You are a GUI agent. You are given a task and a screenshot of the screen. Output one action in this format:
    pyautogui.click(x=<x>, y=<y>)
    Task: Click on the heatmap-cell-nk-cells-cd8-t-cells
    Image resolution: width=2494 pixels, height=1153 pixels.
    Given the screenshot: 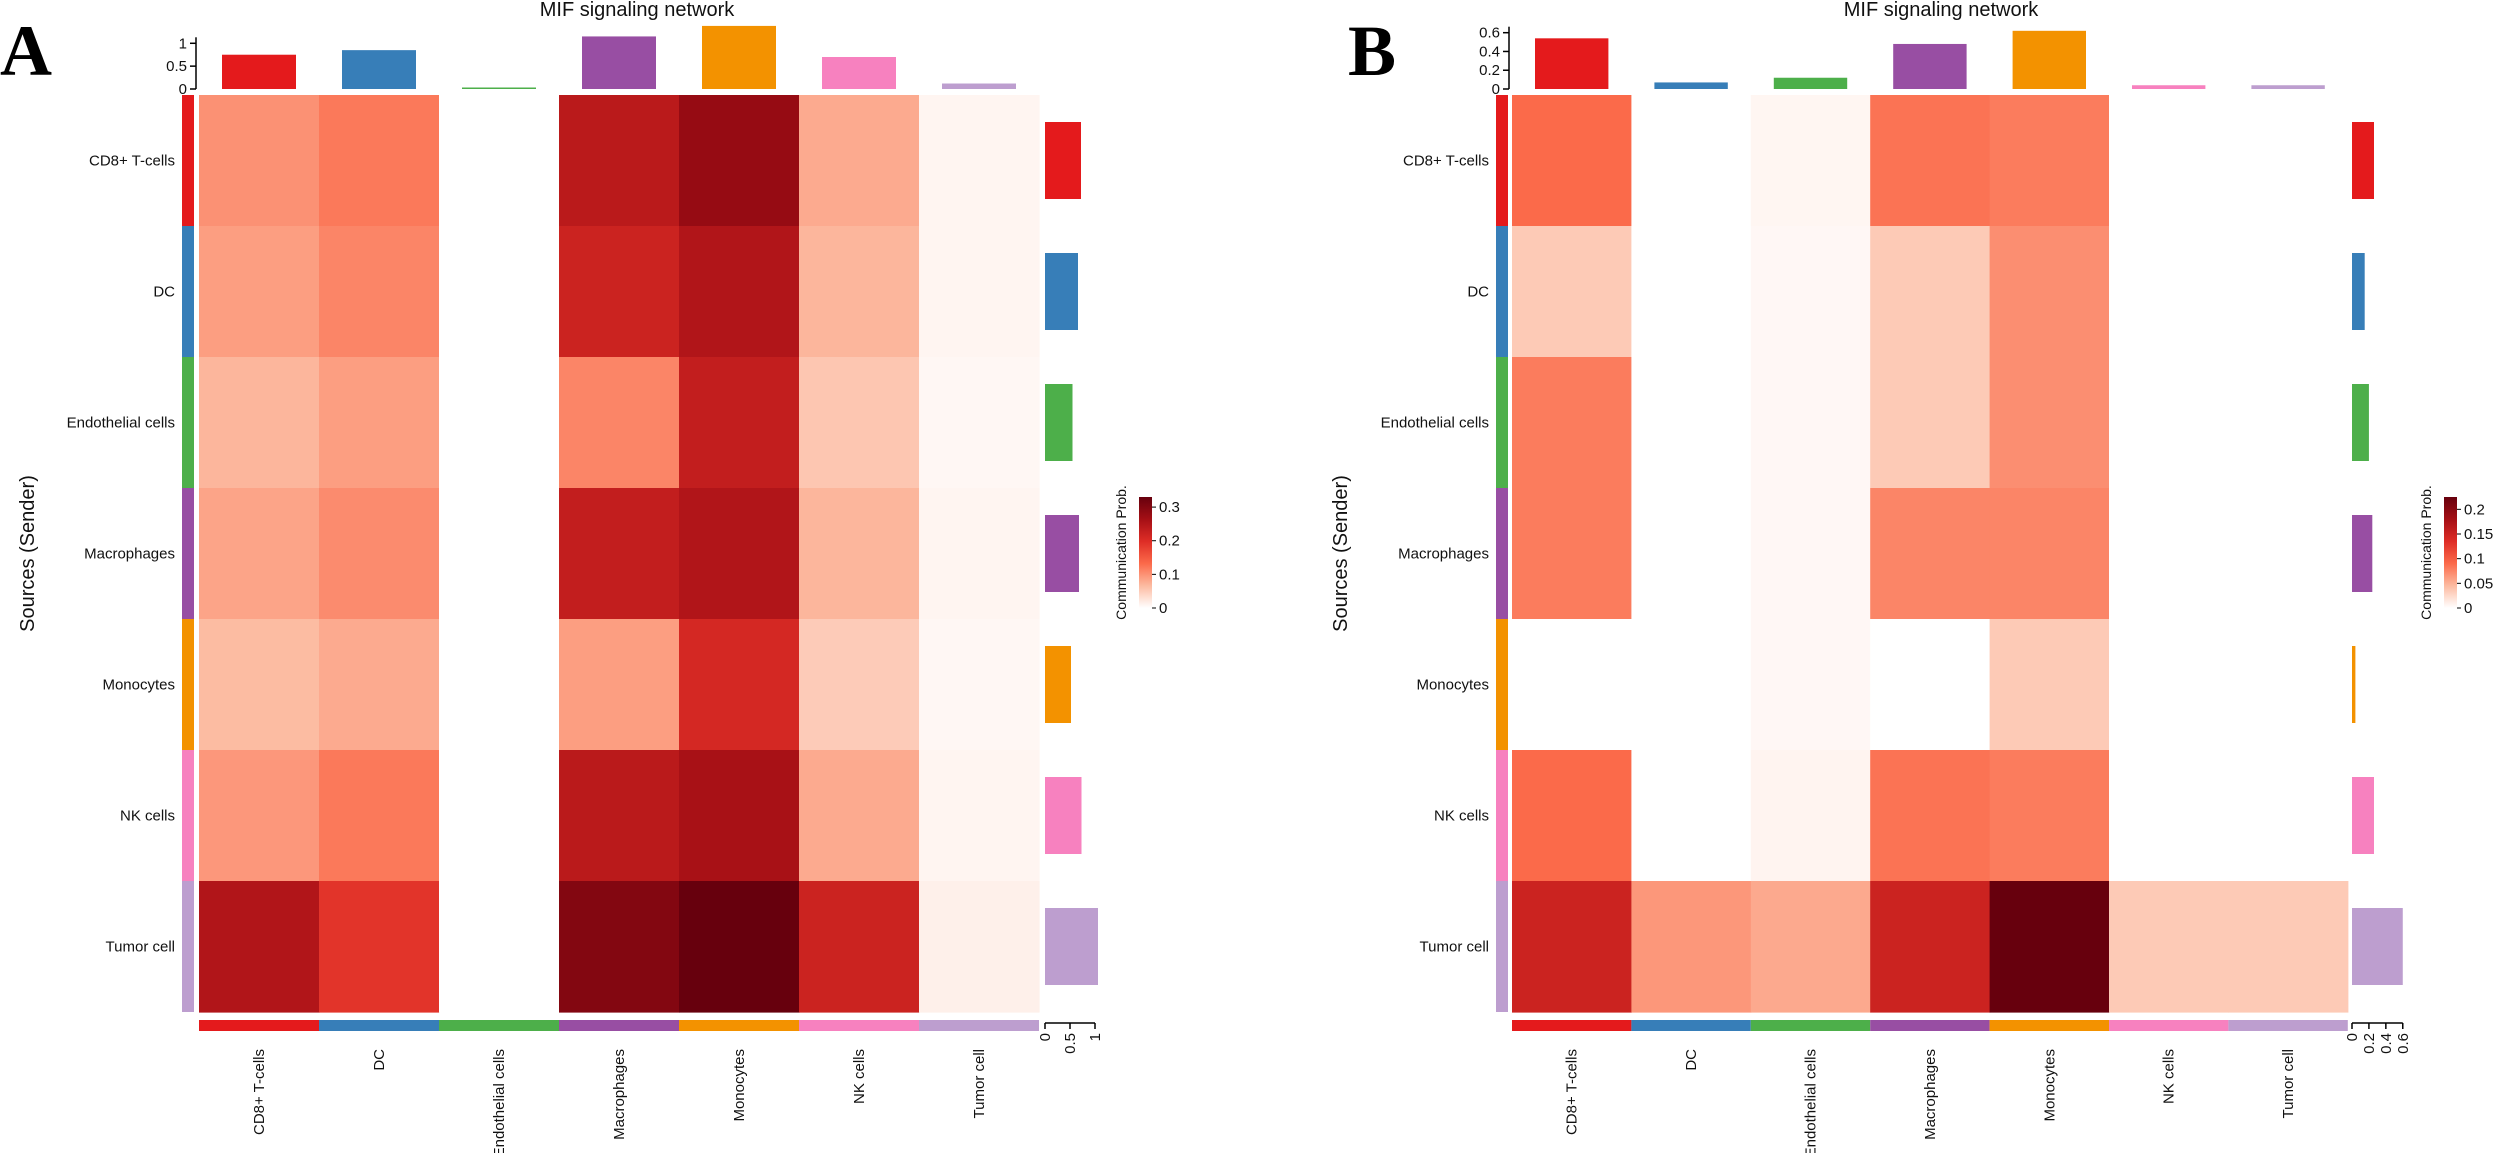 What is the action you would take?
    pyautogui.click(x=259, y=816)
    